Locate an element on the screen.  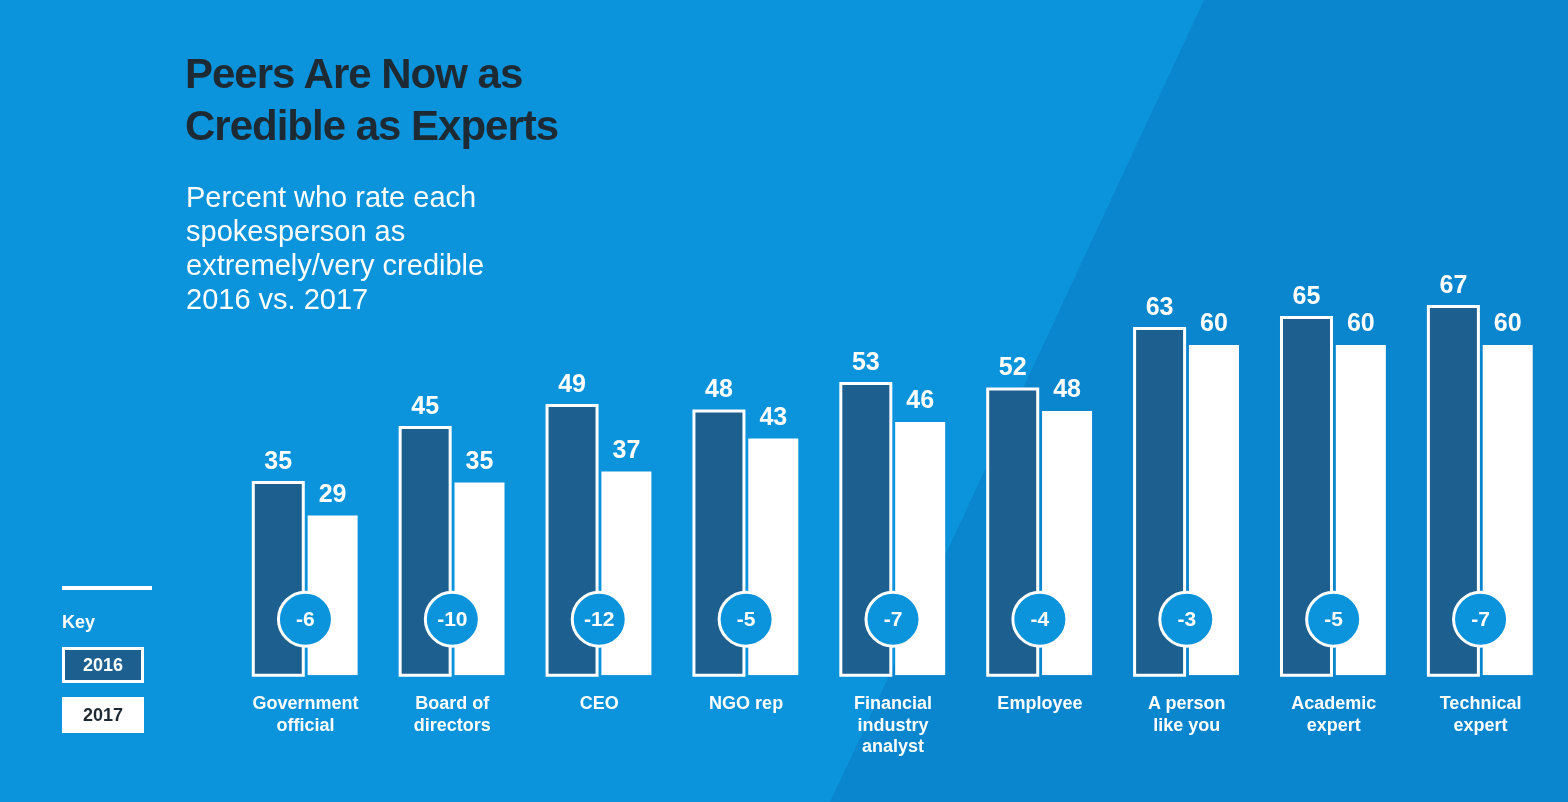
data-label: 65 is located at coordinates (1306, 294).